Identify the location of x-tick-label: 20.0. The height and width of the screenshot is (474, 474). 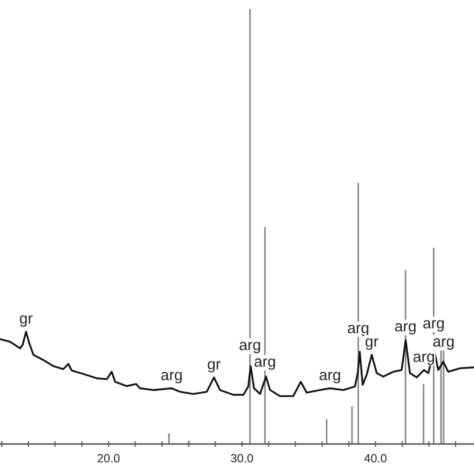
(109, 458).